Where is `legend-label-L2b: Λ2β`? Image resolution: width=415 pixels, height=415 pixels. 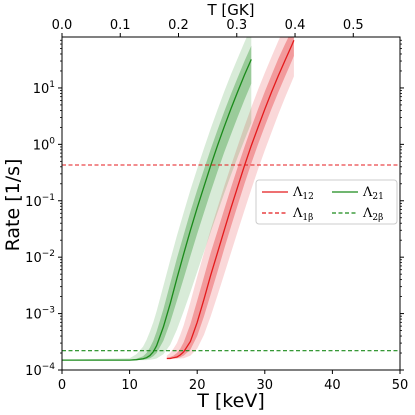 legend-label-L2b: Λ2β is located at coordinates (372, 214).